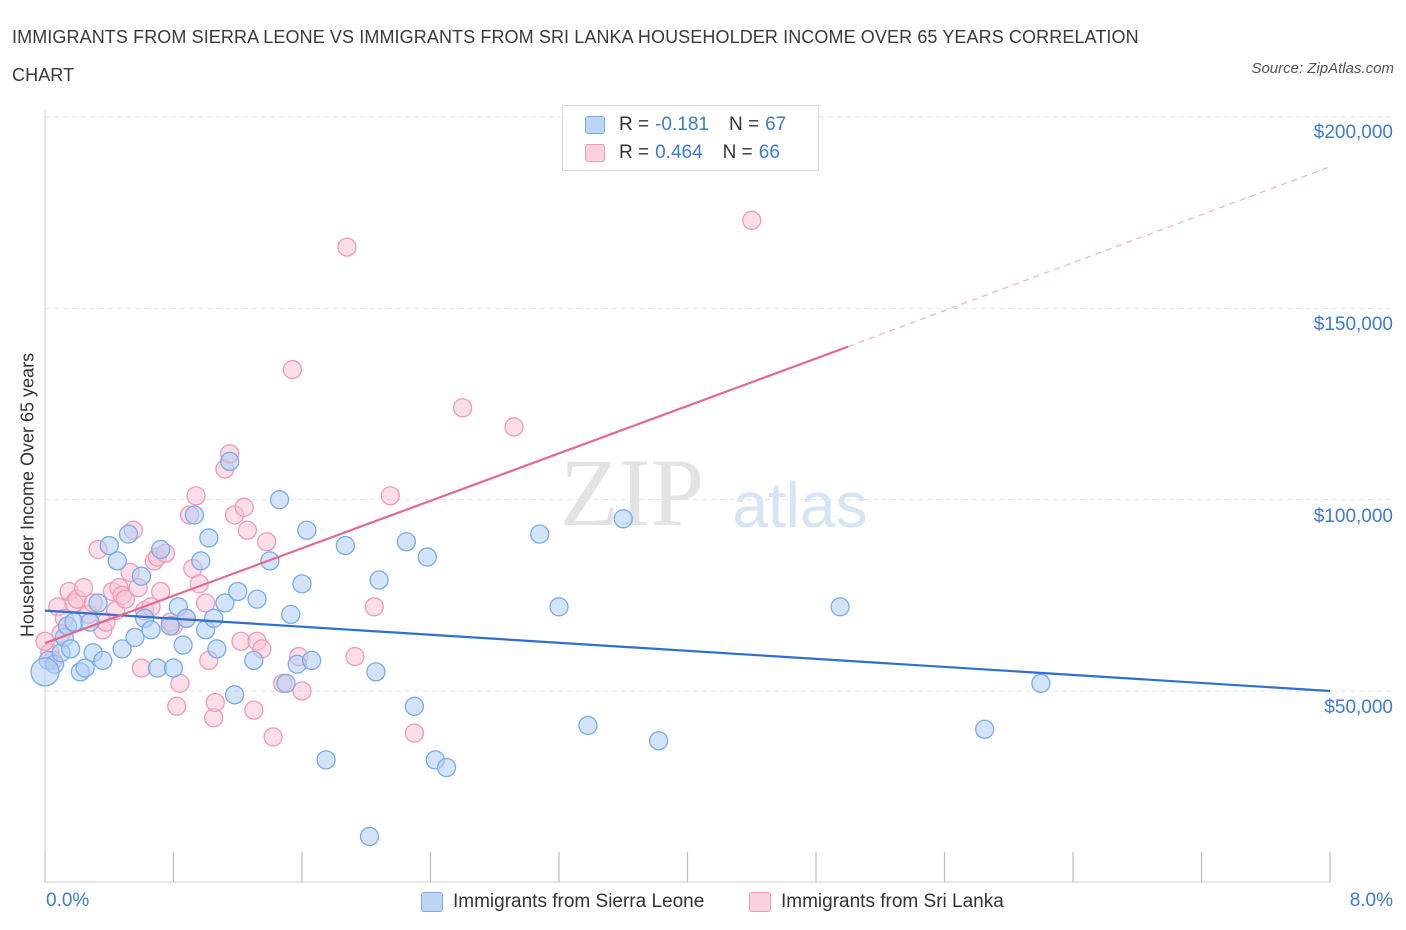 Image resolution: width=1406 pixels, height=930 pixels. I want to click on bottom-legend-swatch-pink, so click(760, 902).